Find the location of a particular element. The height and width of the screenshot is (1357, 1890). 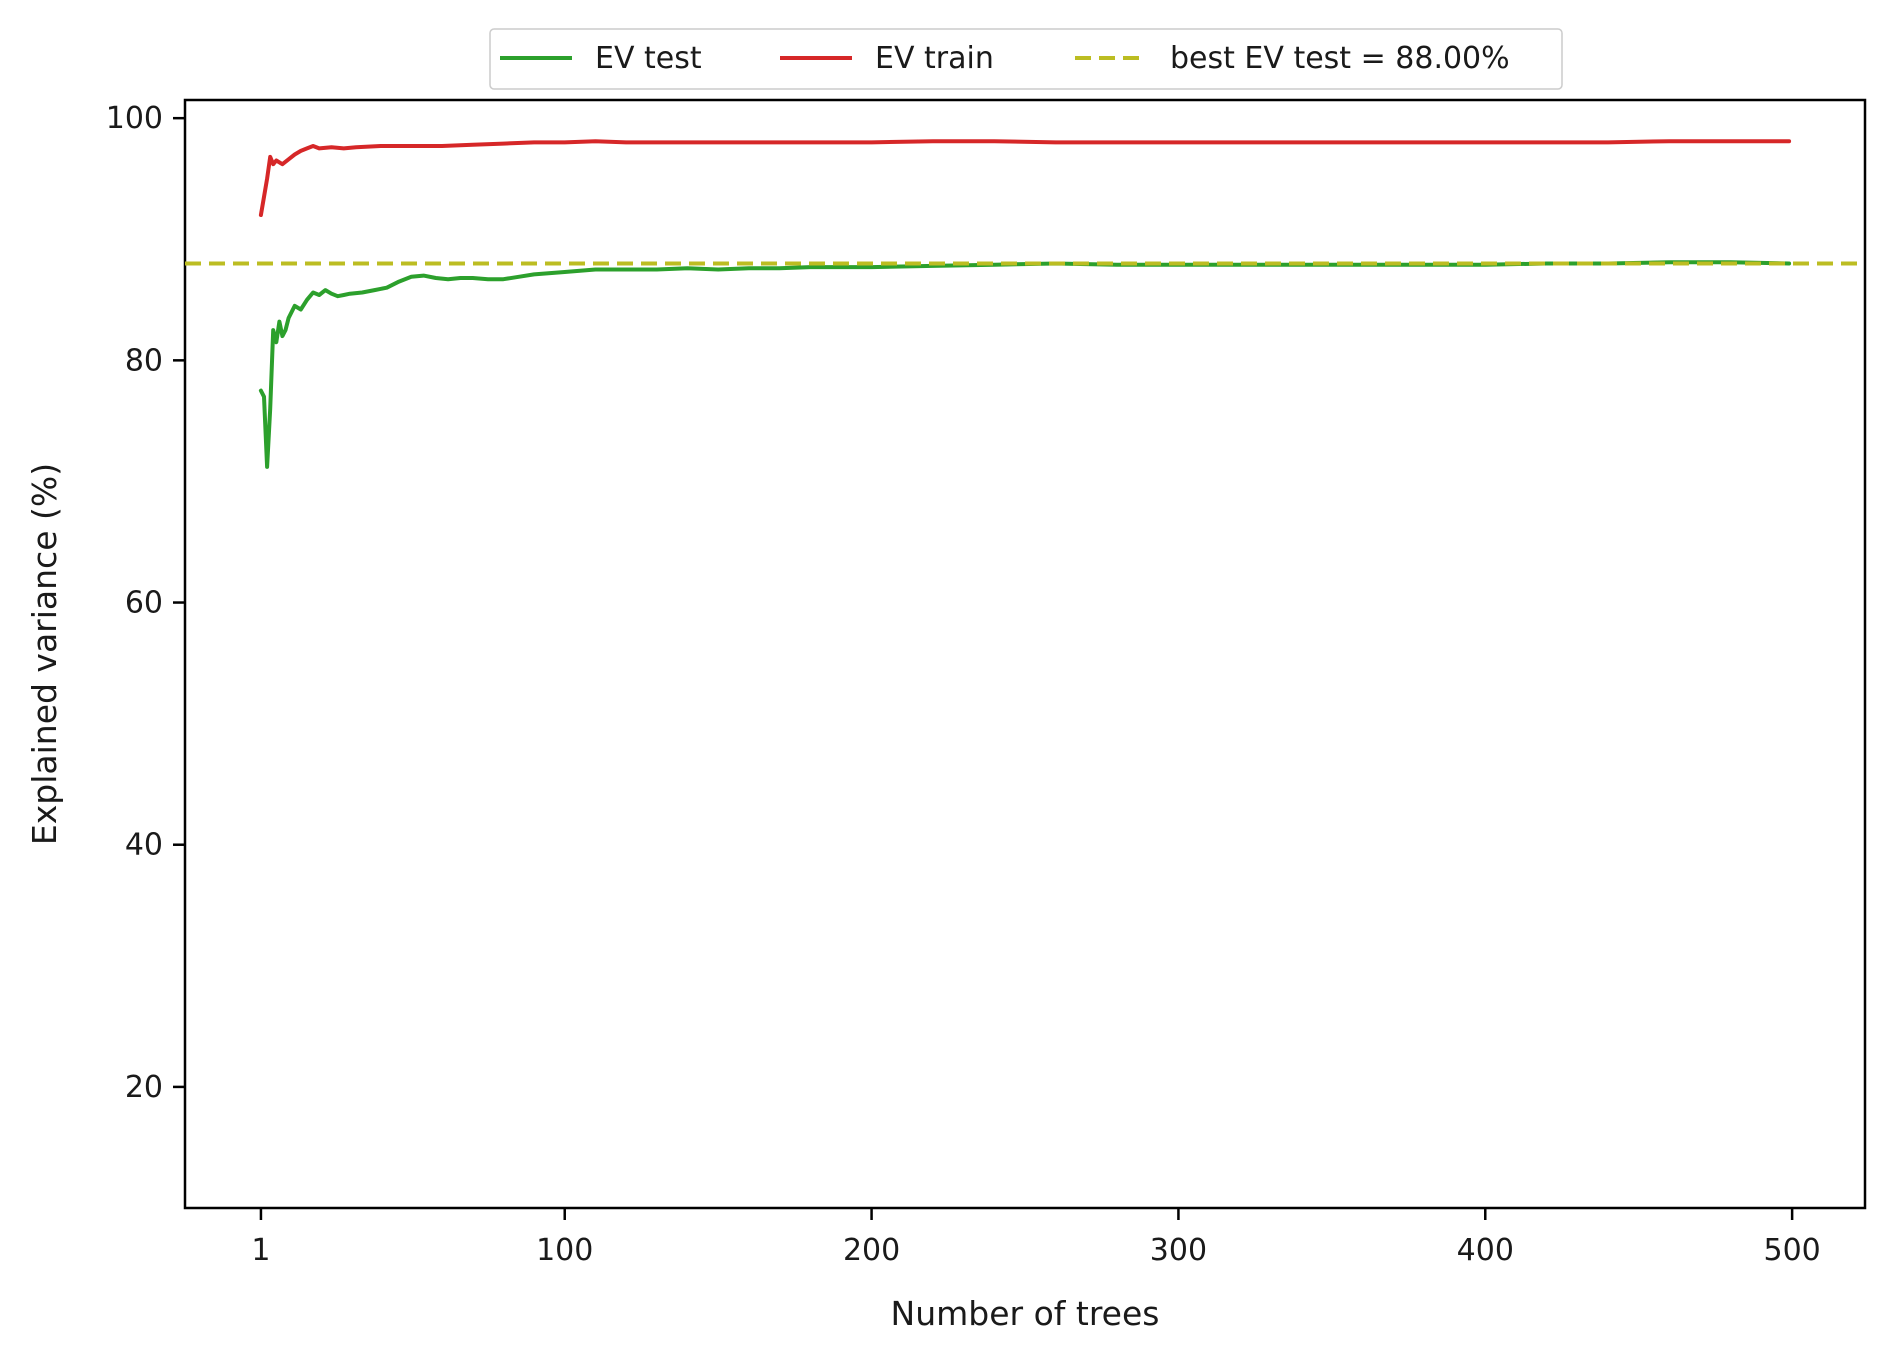

x-tick-label-100: 100 is located at coordinates (564, 1250).